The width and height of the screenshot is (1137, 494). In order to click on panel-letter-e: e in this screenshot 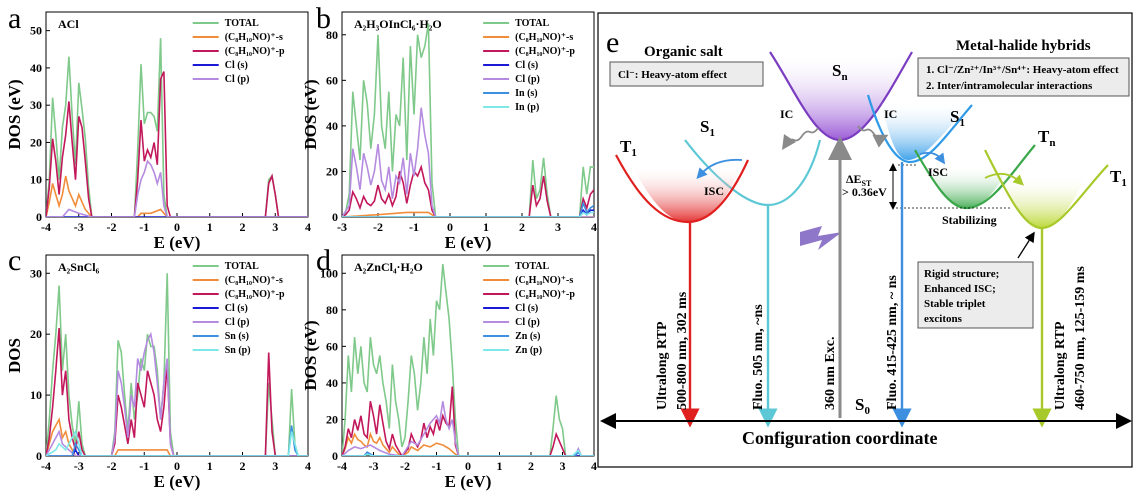, I will do `click(612, 42)`.